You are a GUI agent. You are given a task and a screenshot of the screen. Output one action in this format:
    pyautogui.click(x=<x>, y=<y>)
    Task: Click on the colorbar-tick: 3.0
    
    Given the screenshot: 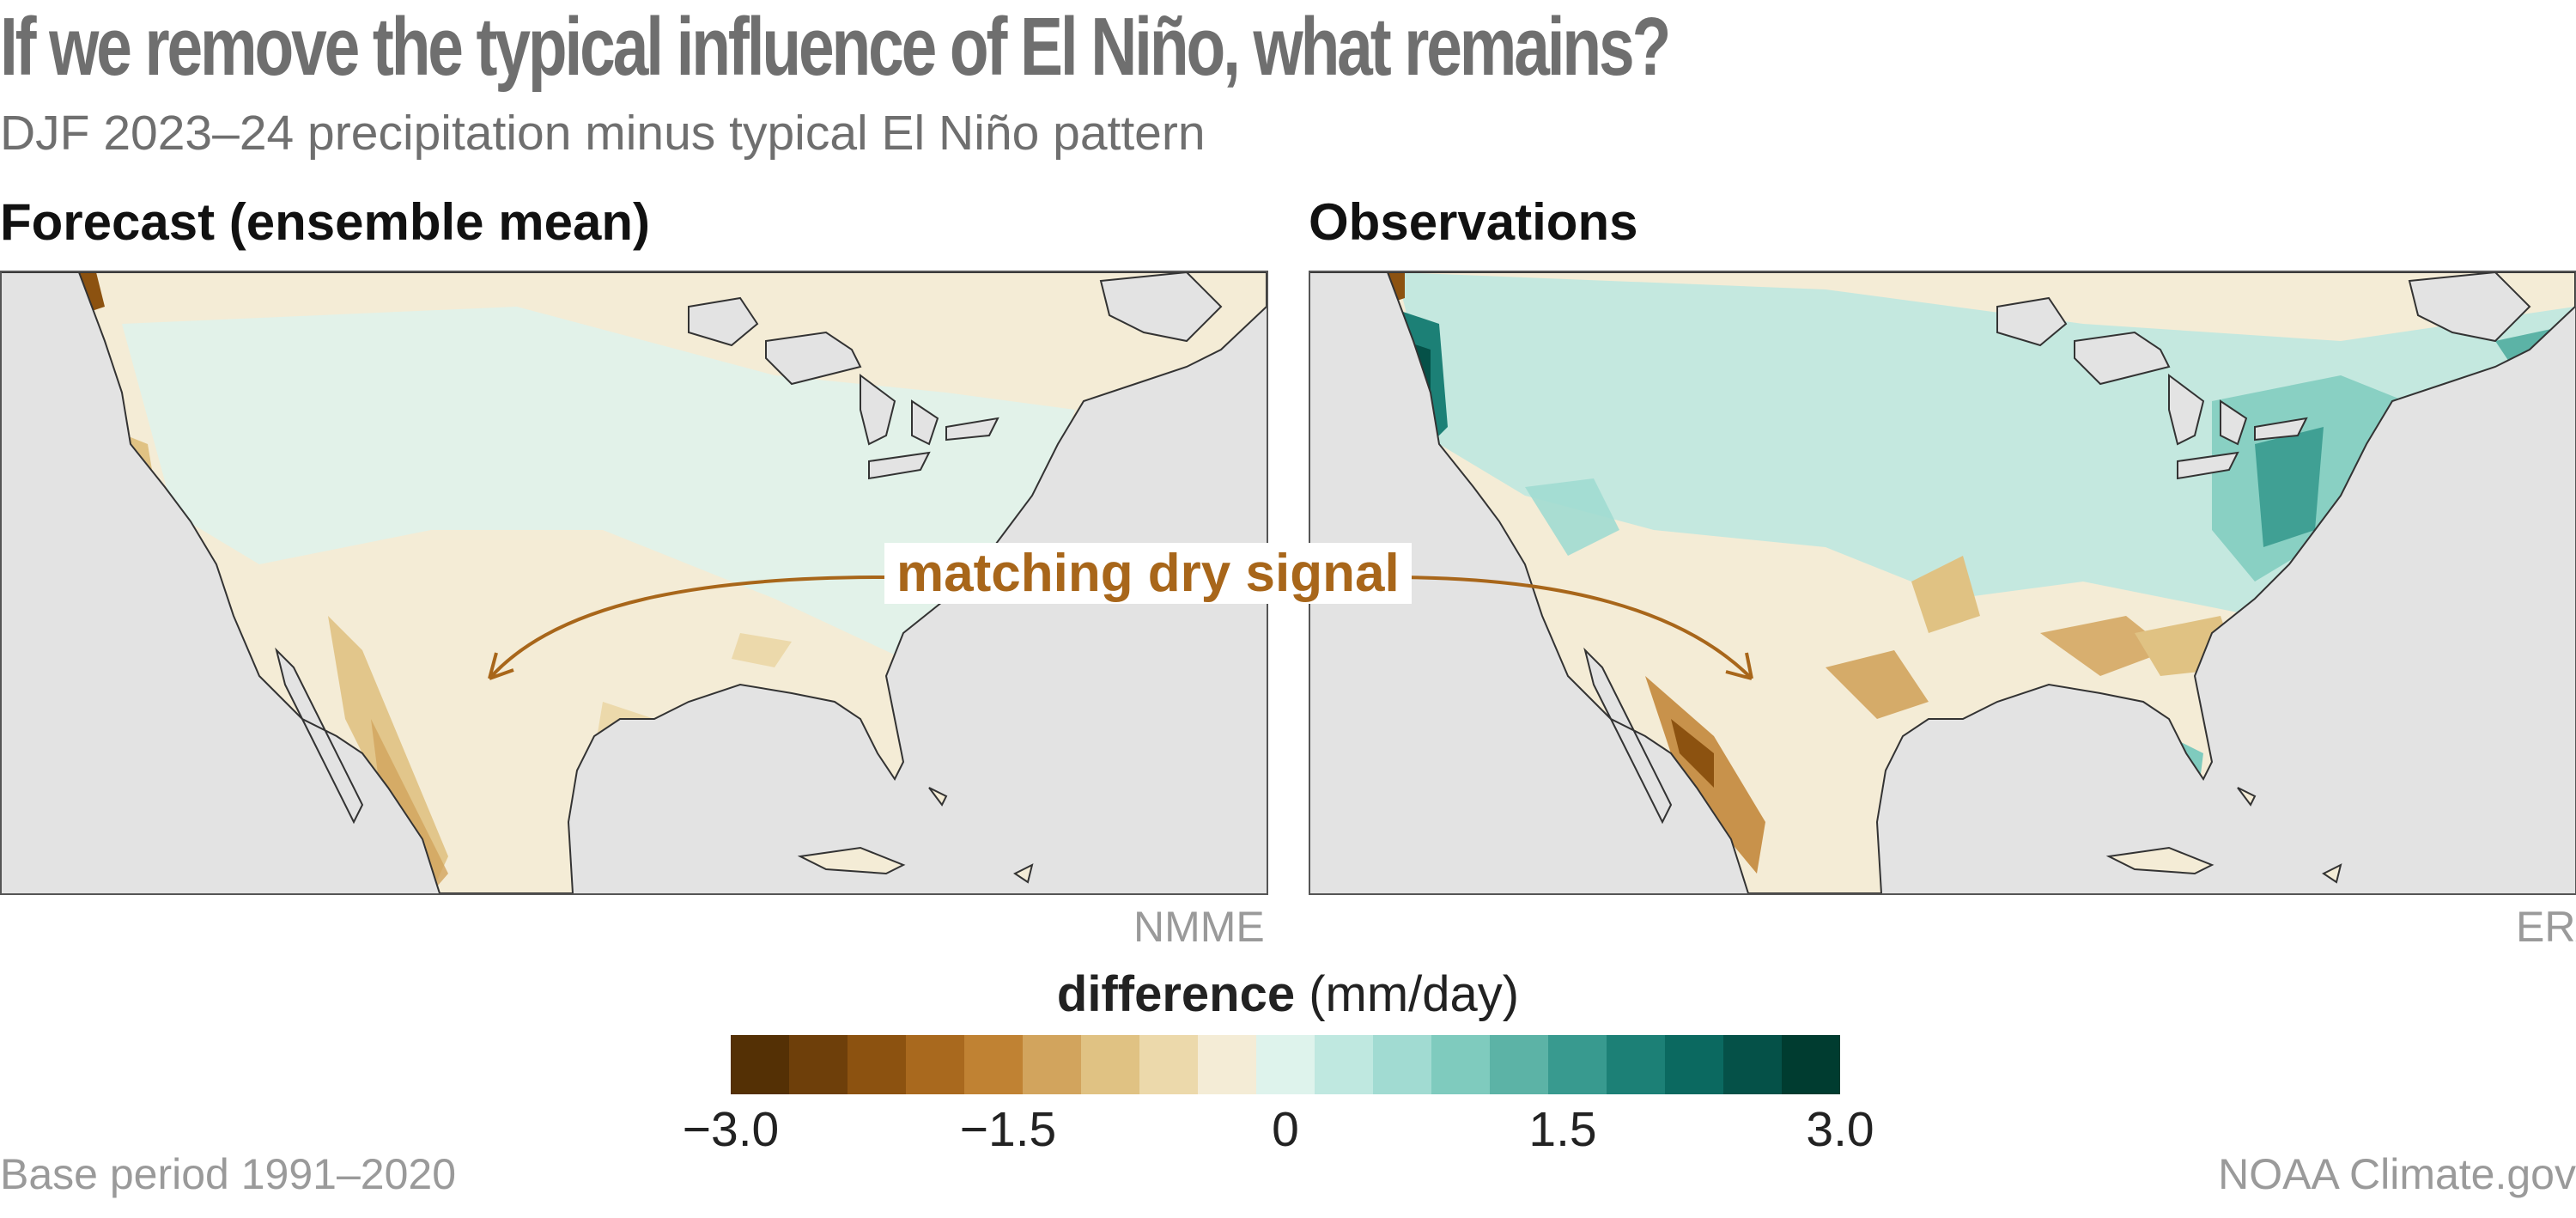 What is the action you would take?
    pyautogui.click(x=1840, y=1129)
    